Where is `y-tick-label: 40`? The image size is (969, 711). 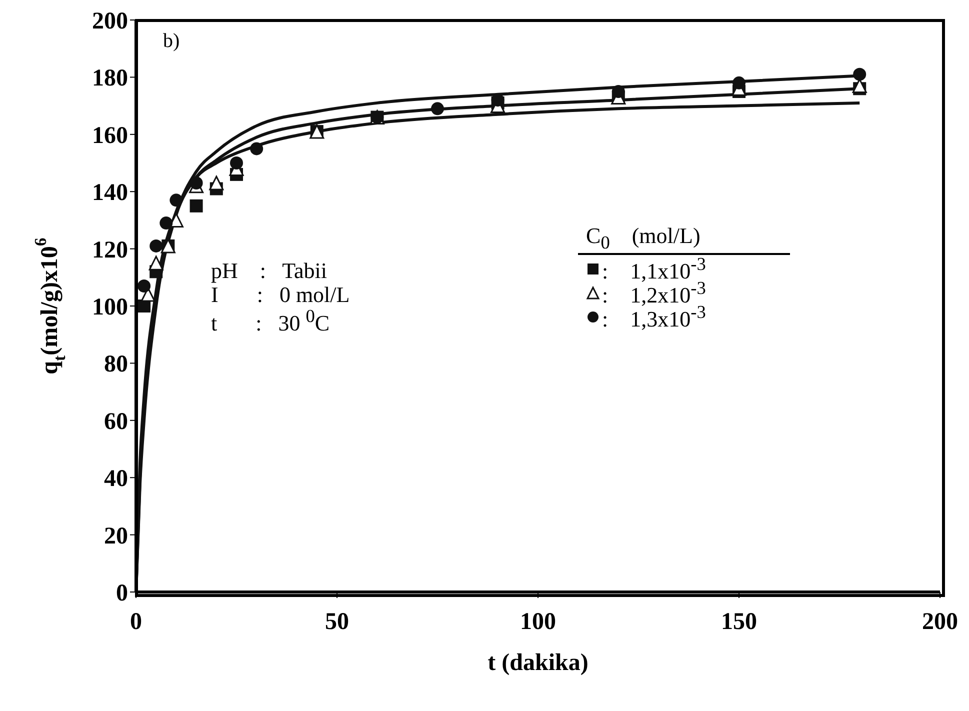
y-tick-label: 40 is located at coordinates (116, 479).